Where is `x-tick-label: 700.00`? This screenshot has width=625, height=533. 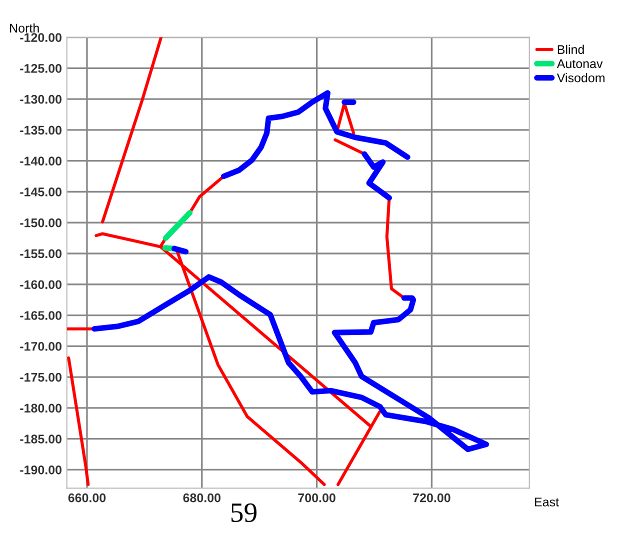
x-tick-label: 700.00 is located at coordinates (317, 497).